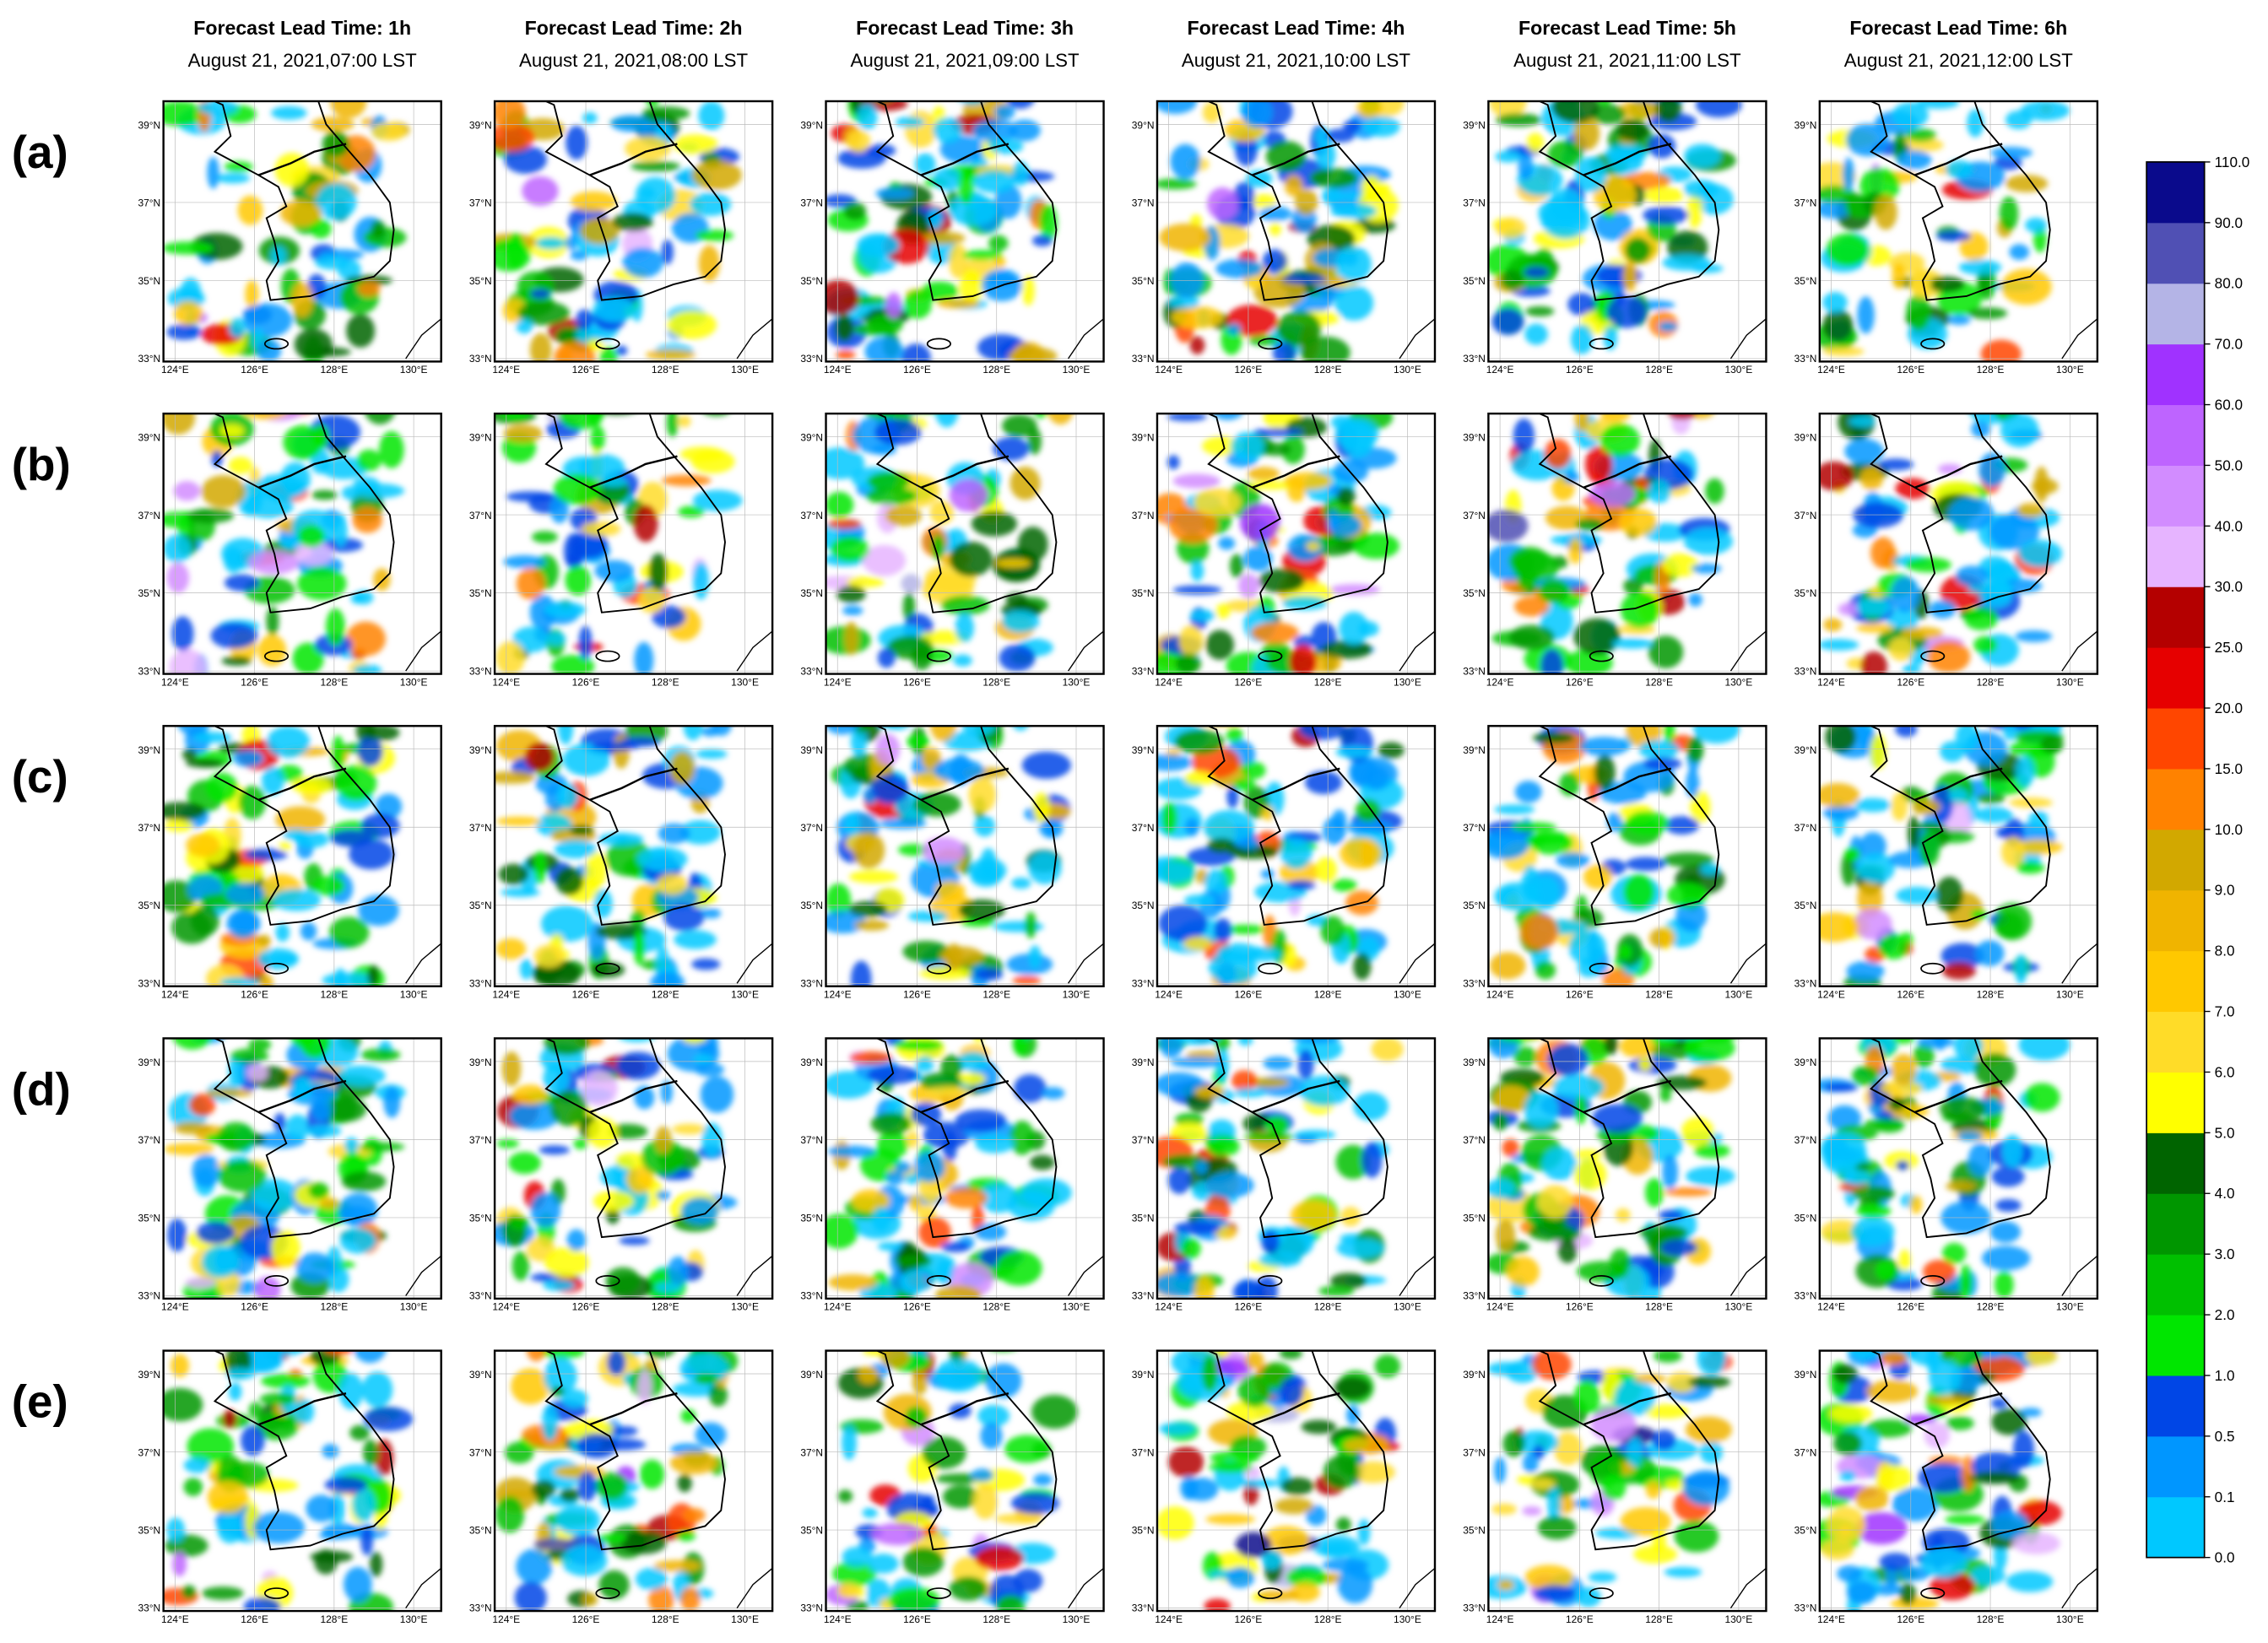 The image size is (2268, 1643). I want to click on colorbar-label: 40.0, so click(2229, 525).